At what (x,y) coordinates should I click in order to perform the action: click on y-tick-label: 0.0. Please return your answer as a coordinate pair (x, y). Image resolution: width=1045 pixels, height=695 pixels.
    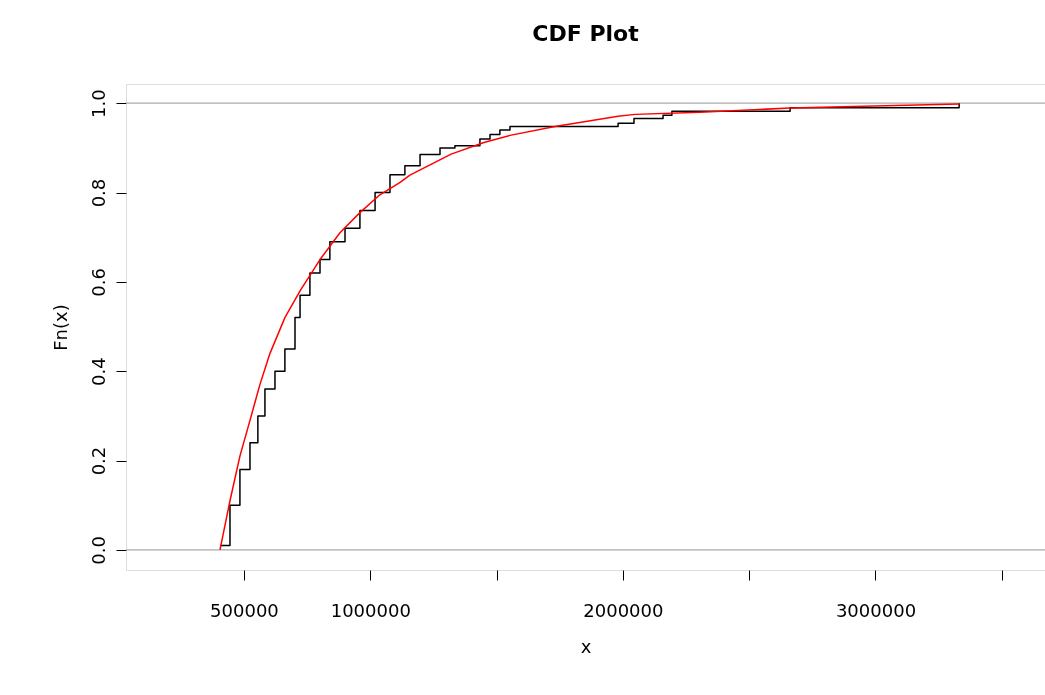
    Looking at the image, I should click on (98, 550).